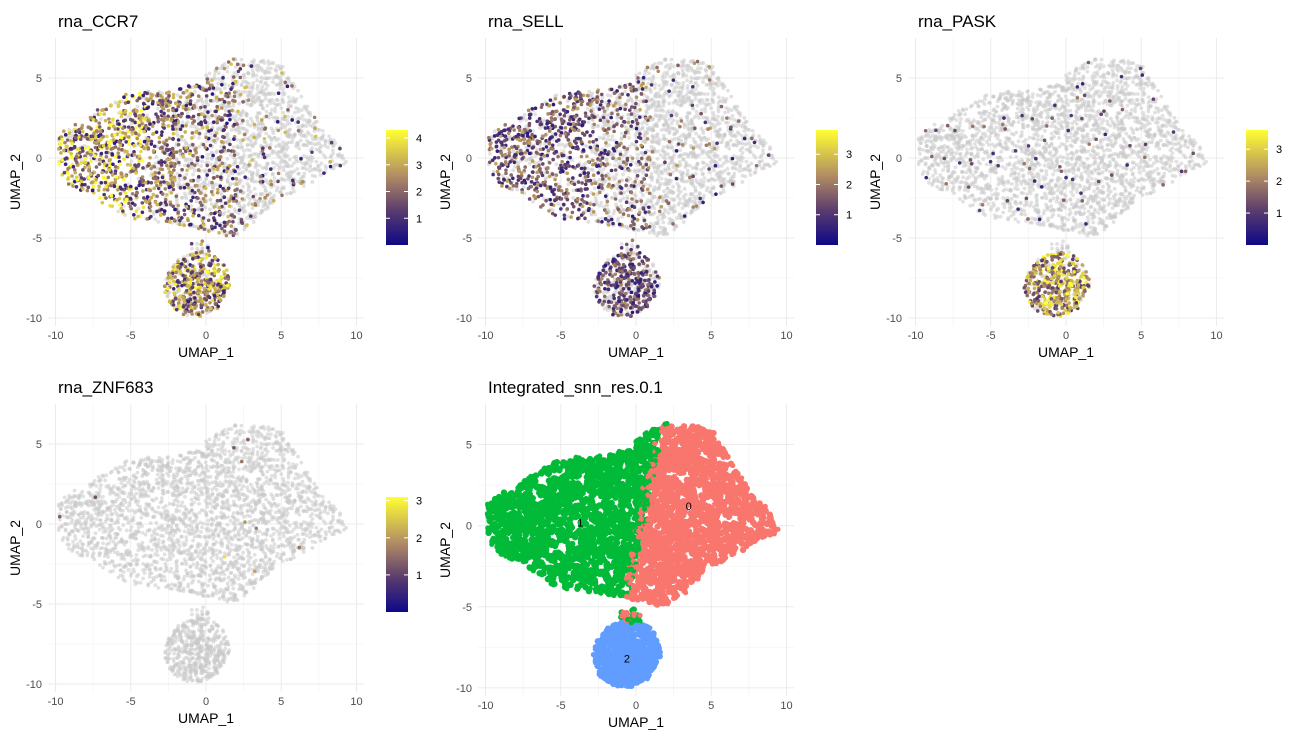 Image resolution: width=1305 pixels, height=748 pixels. I want to click on x-tick-label: 0, so click(206, 336).